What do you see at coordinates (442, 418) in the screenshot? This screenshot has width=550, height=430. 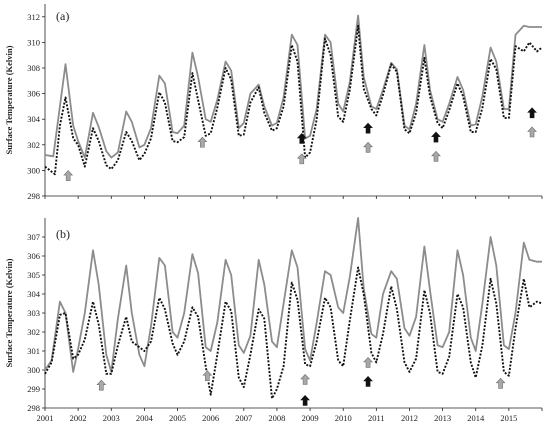 I see `x-tick-label: 2013` at bounding box center [442, 418].